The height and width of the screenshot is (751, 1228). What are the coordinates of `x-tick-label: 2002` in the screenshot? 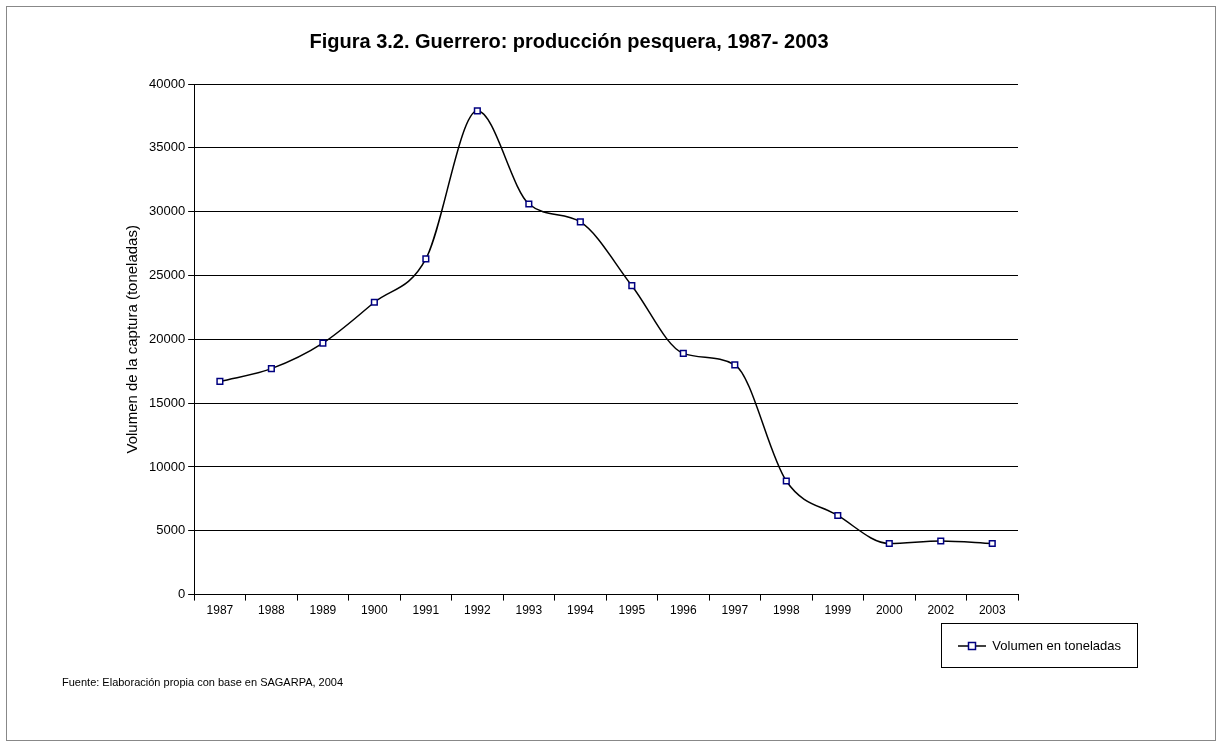 It's located at (941, 610).